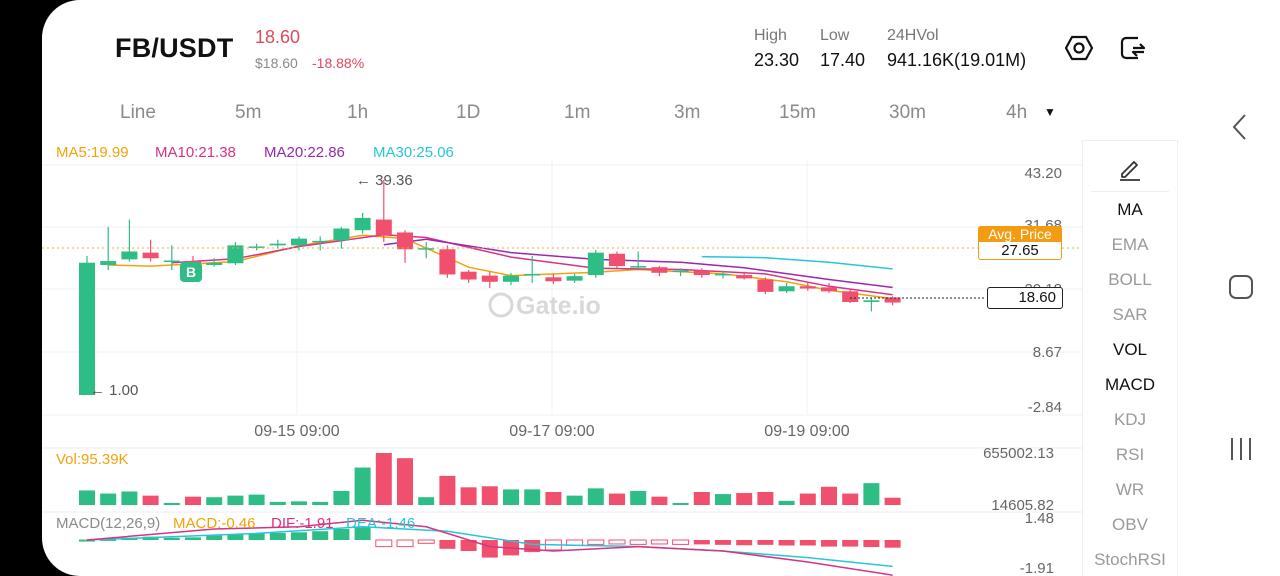 This screenshot has width=1280, height=576. Describe the element at coordinates (302, 523) in the screenshot. I see `dif-value: DIF:-1.91` at that location.